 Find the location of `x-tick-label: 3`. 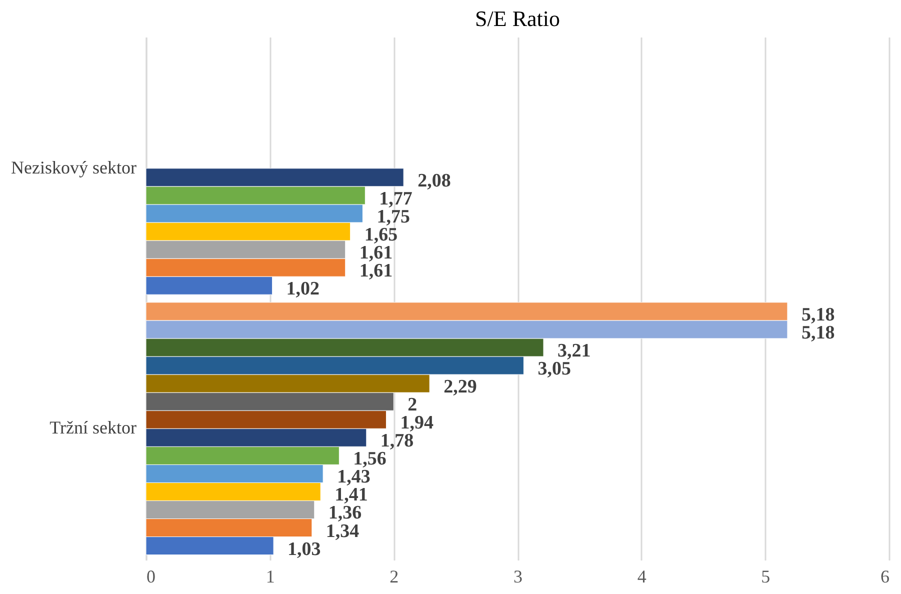

x-tick-label: 3 is located at coordinates (518, 576).